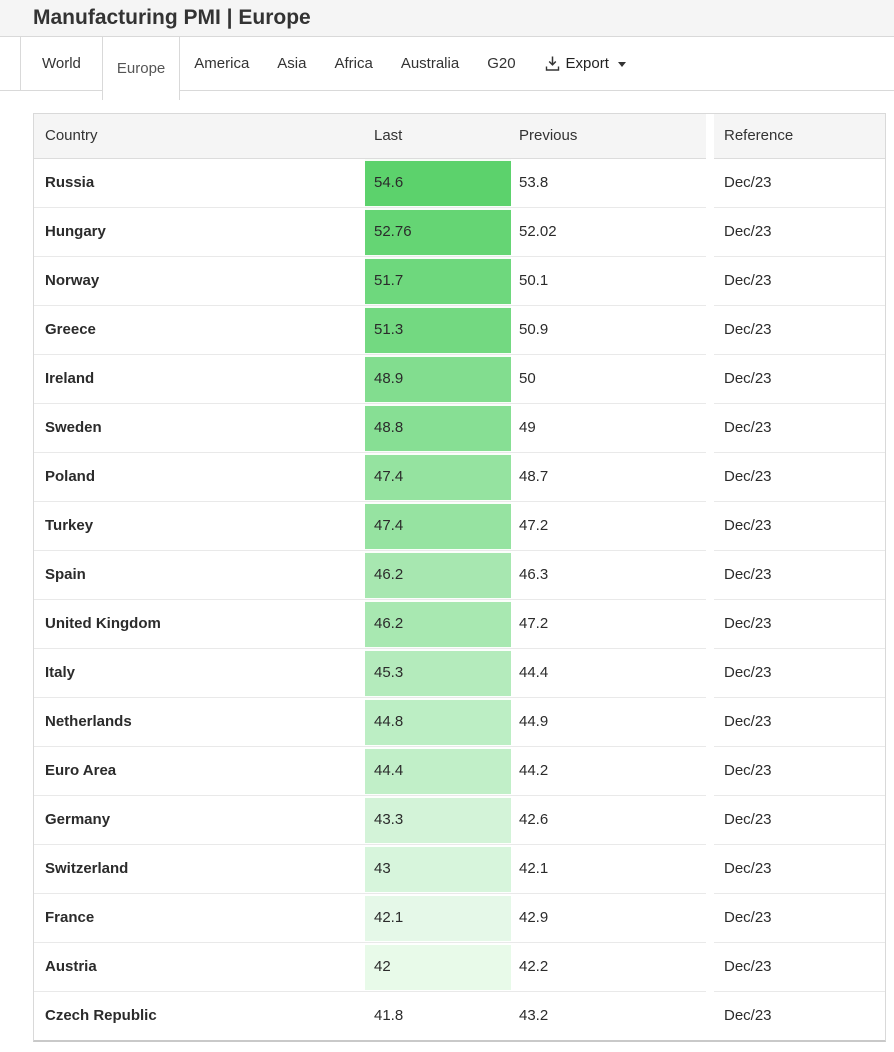 The image size is (894, 1052). I want to click on tab-australia: Australia, so click(430, 63).